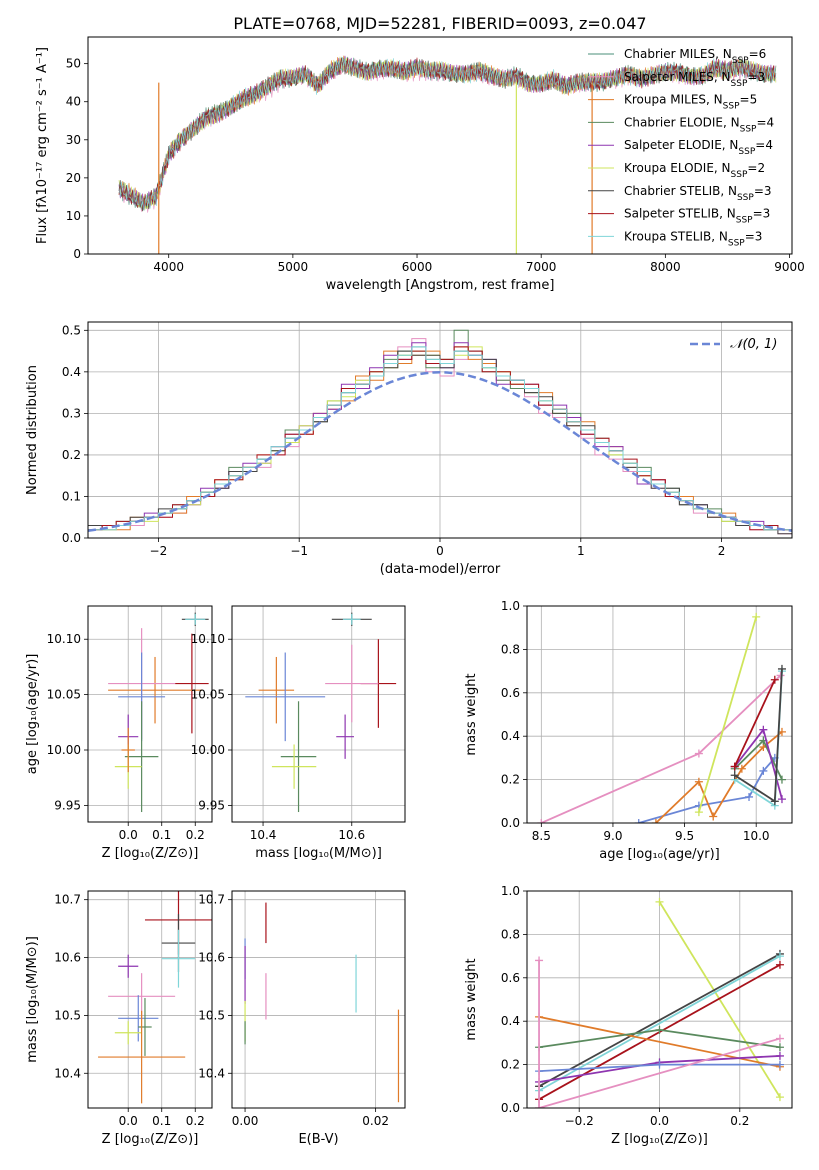  Describe the element at coordinates (612, 836) in the screenshot. I see `x-tick-label: 9.0` at that location.